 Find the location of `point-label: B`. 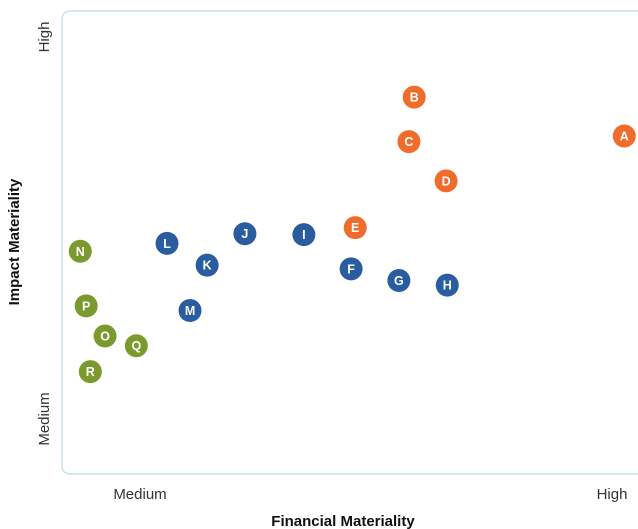

point-label: B is located at coordinates (414, 98).